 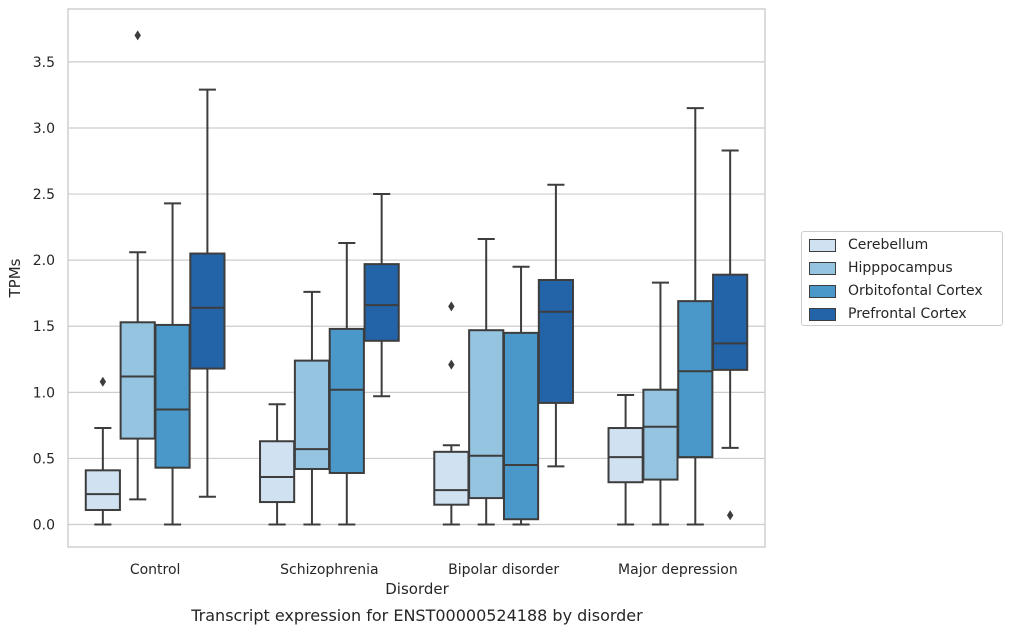 I want to click on legend-label-hipppocampus: Hipppocampus, so click(x=900, y=268).